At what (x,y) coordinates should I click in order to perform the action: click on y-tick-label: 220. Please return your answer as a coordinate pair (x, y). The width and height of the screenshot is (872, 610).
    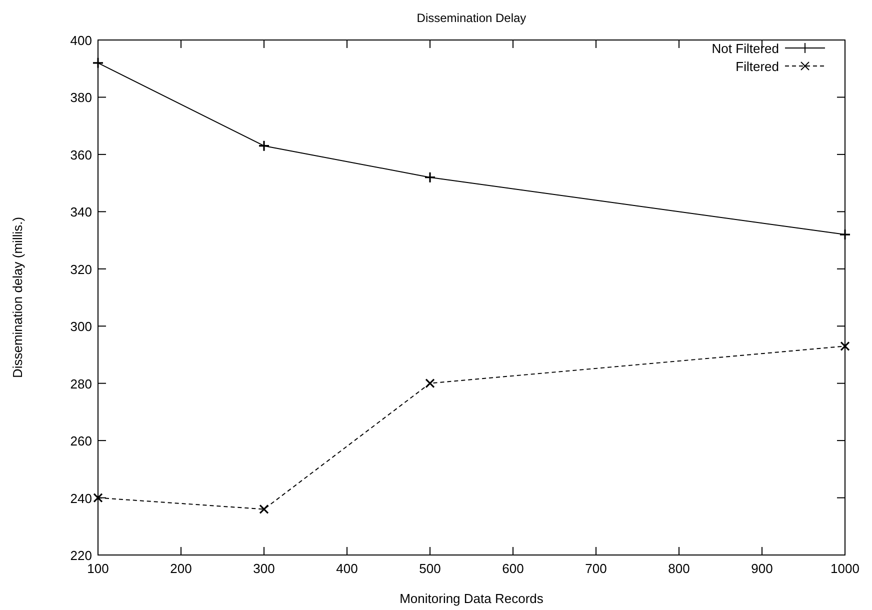
    Looking at the image, I should click on (81, 555).